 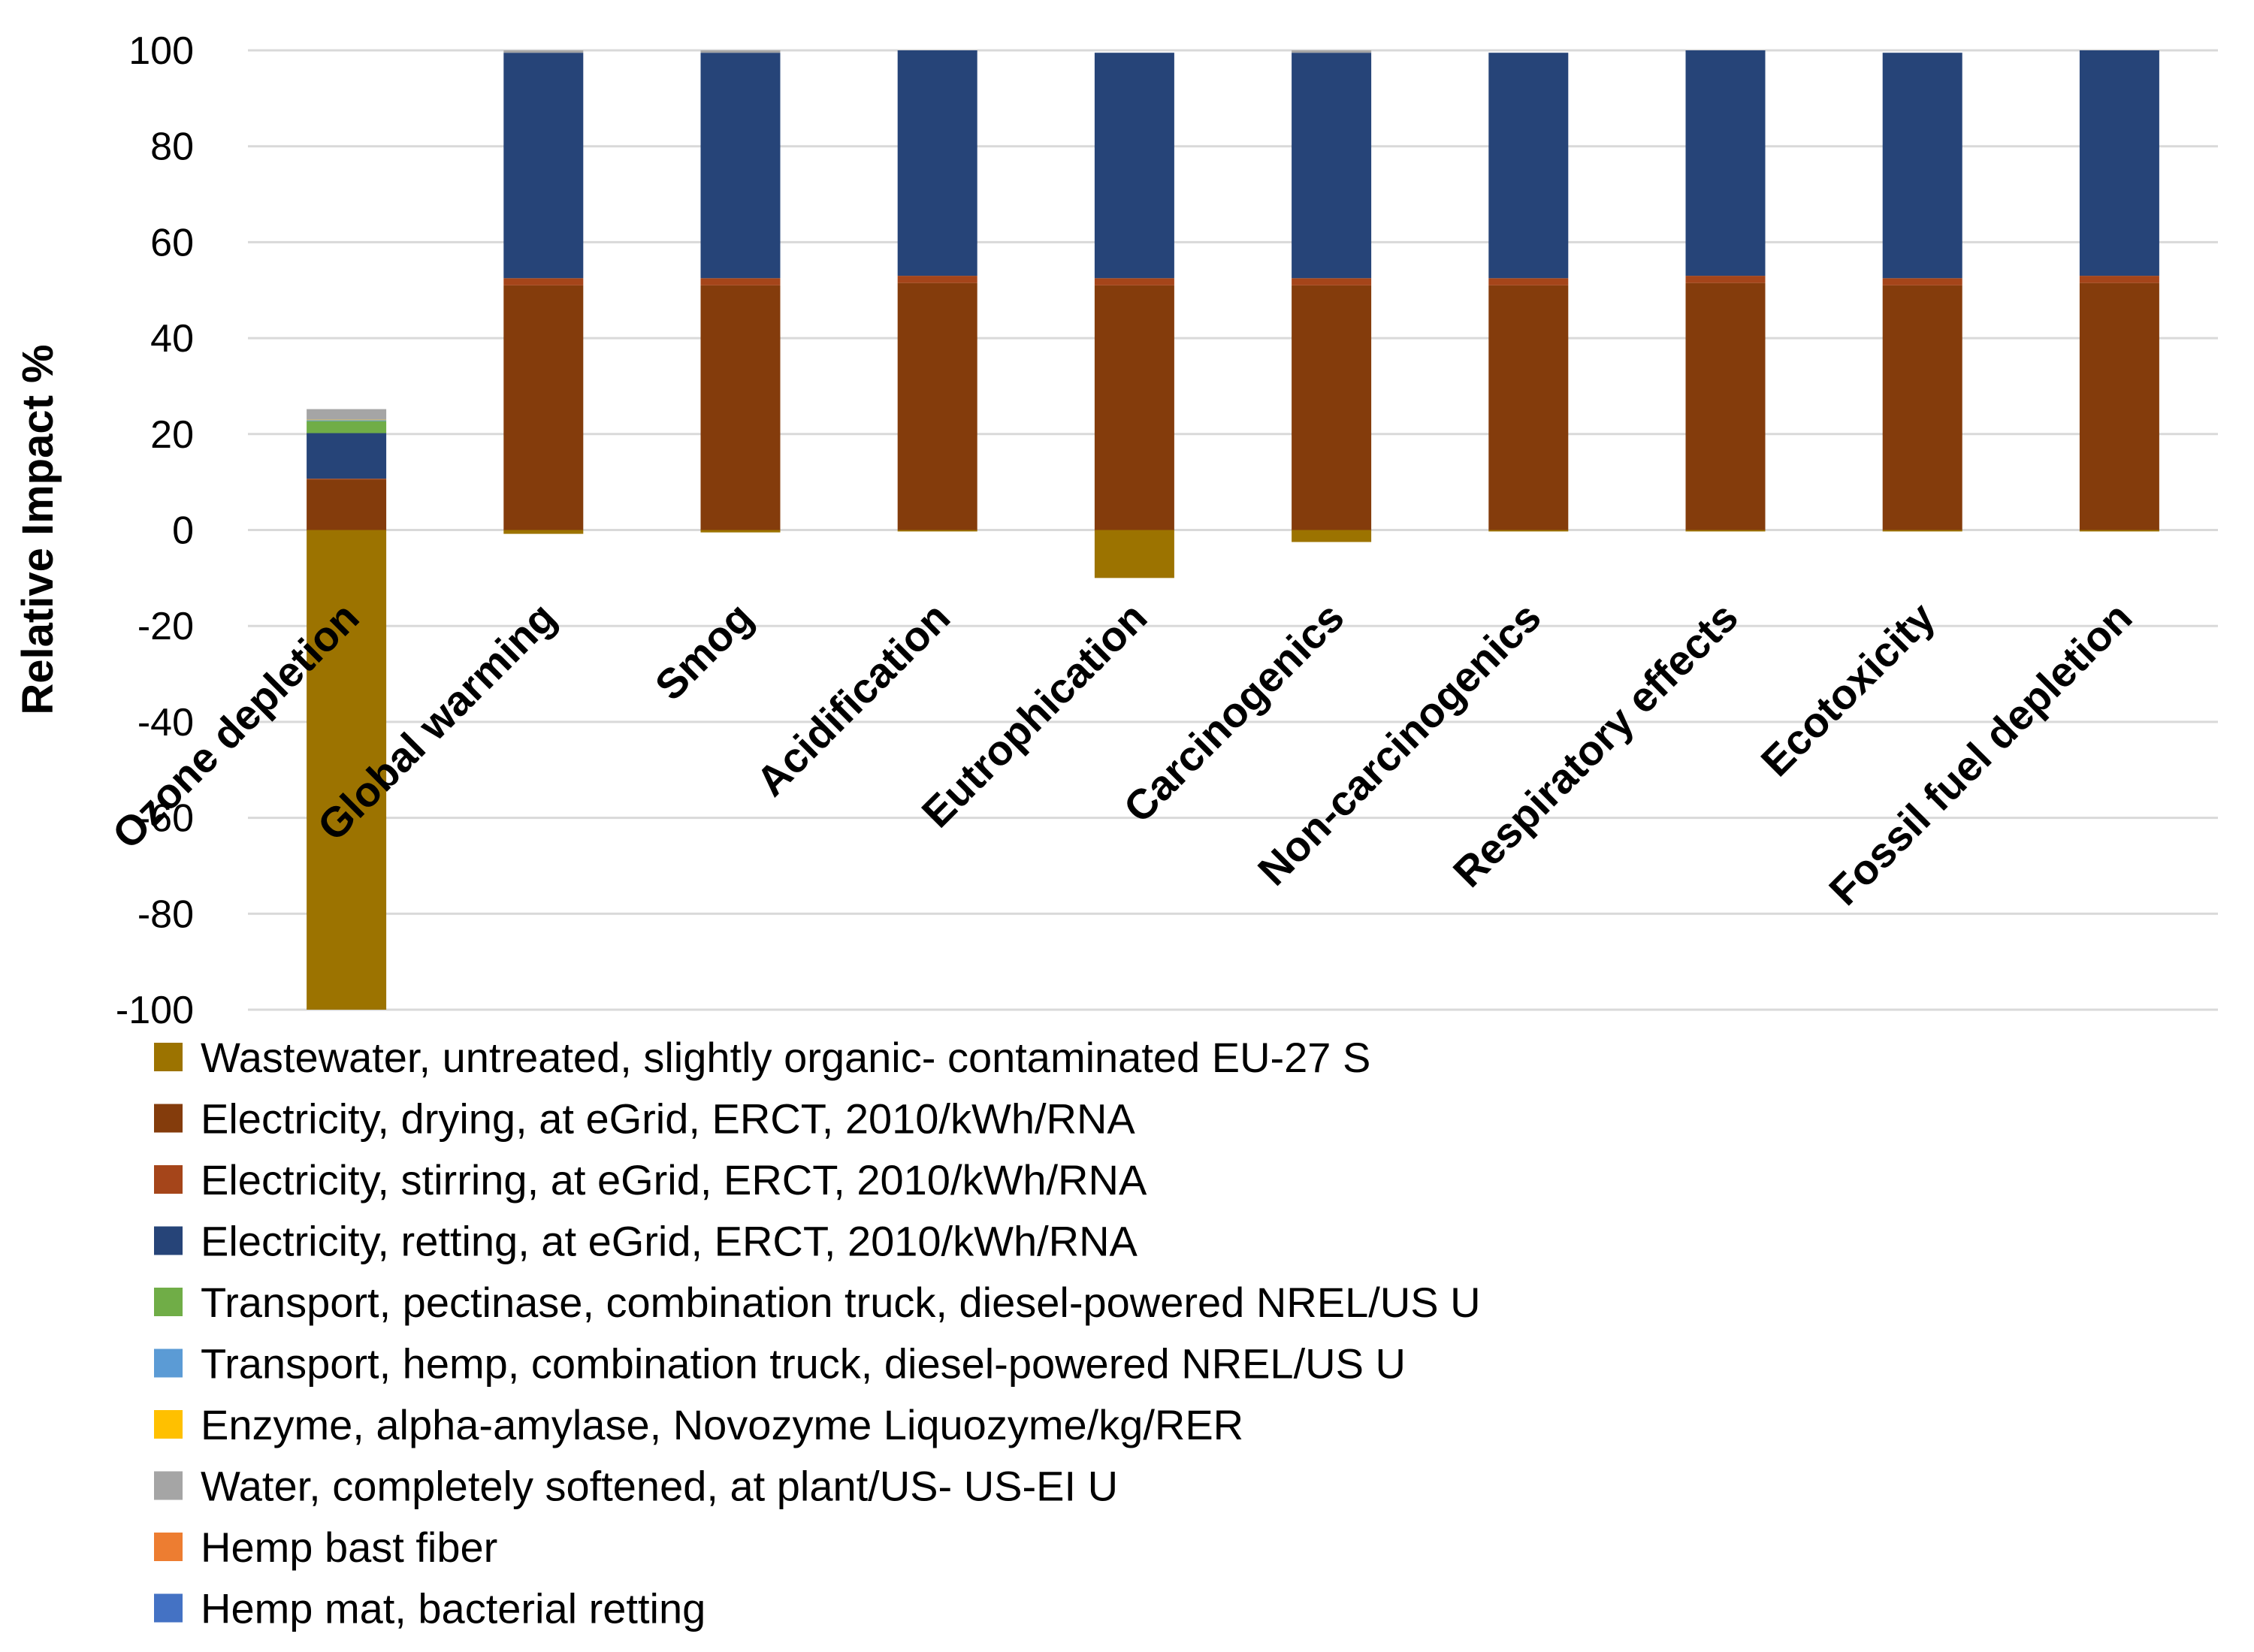 I want to click on legend-entry: Hemp bast fiber, so click(x=325, y=1547).